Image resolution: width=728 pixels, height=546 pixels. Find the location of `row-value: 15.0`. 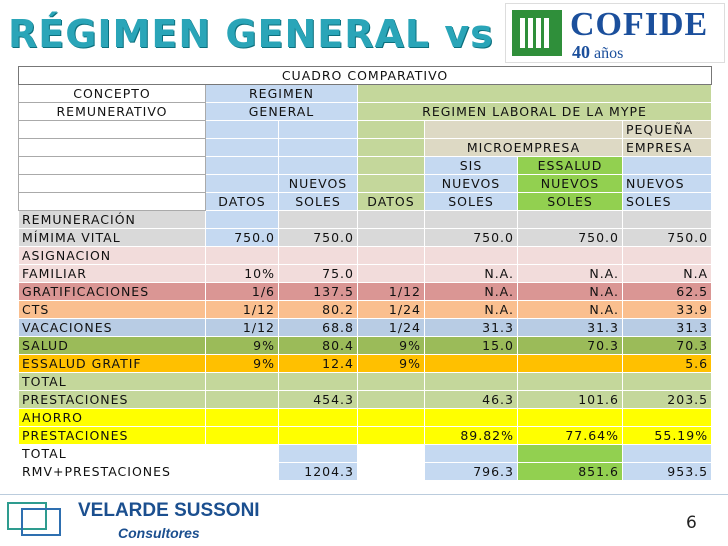

row-value: 15.0 is located at coordinates (471, 345).